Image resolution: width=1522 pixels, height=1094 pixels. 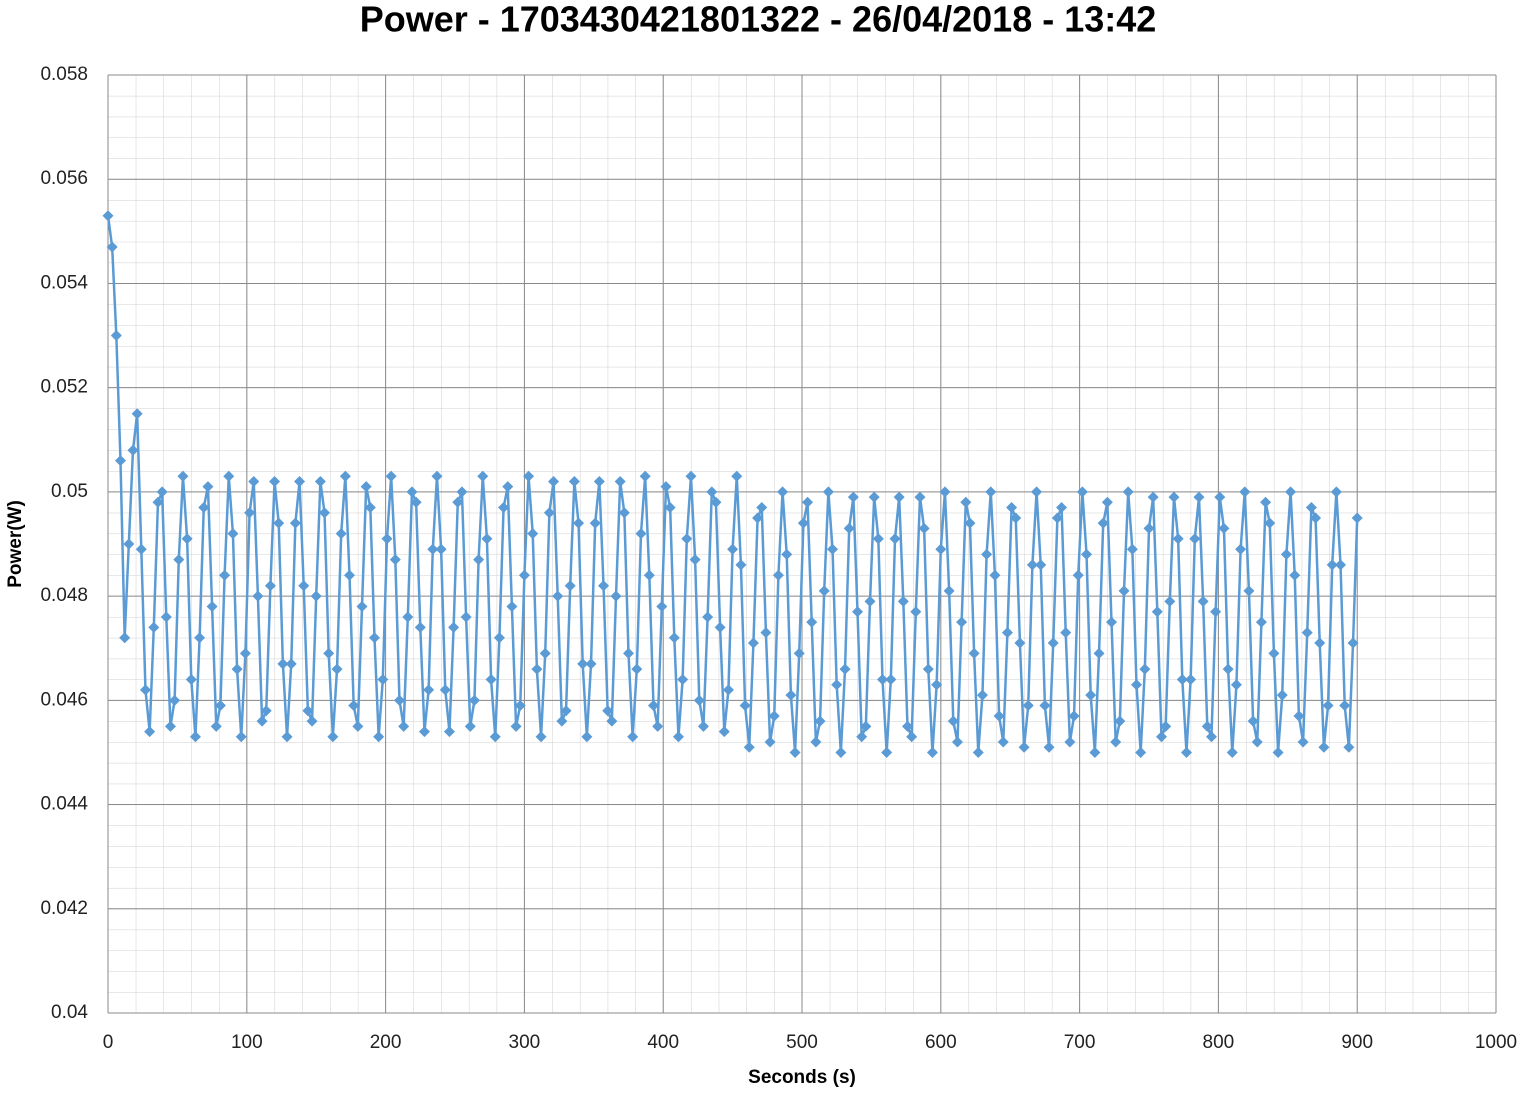 What do you see at coordinates (802, 1042) in the screenshot?
I see `x-tick-label: 500` at bounding box center [802, 1042].